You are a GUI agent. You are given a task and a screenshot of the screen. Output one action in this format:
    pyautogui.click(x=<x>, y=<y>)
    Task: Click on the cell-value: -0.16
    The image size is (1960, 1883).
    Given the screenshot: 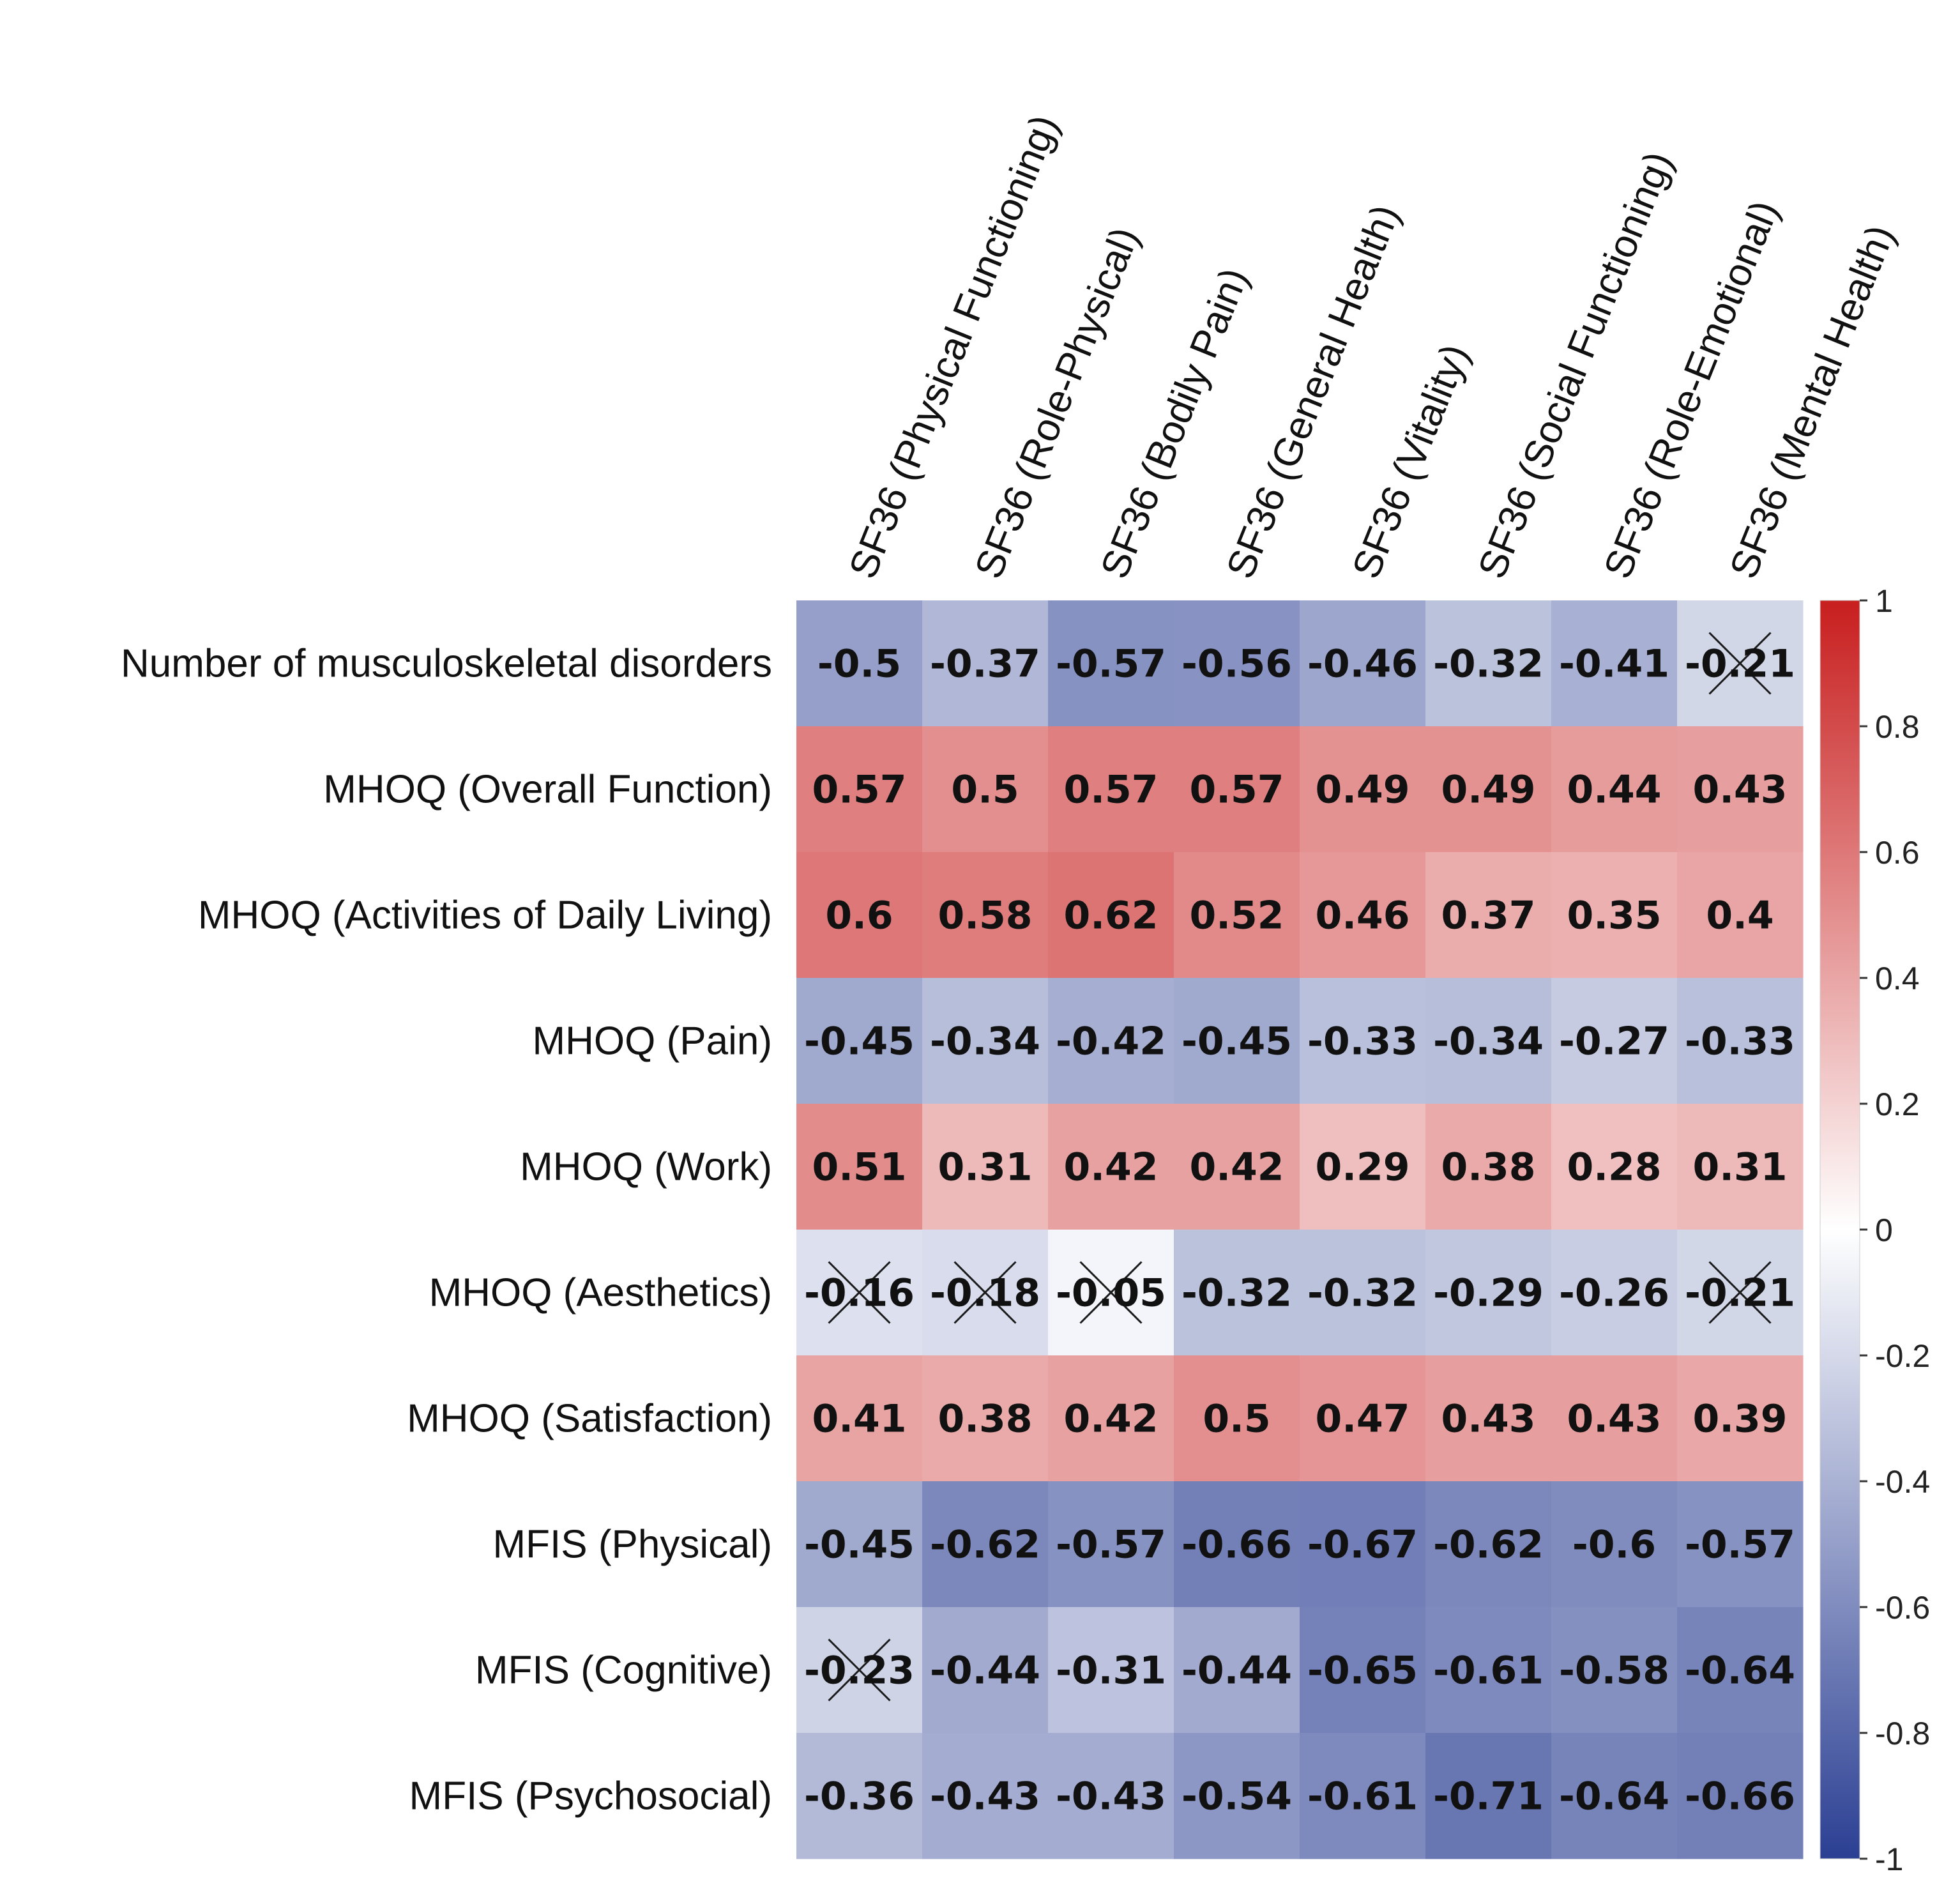 What is the action you would take?
    pyautogui.click(x=859, y=1293)
    